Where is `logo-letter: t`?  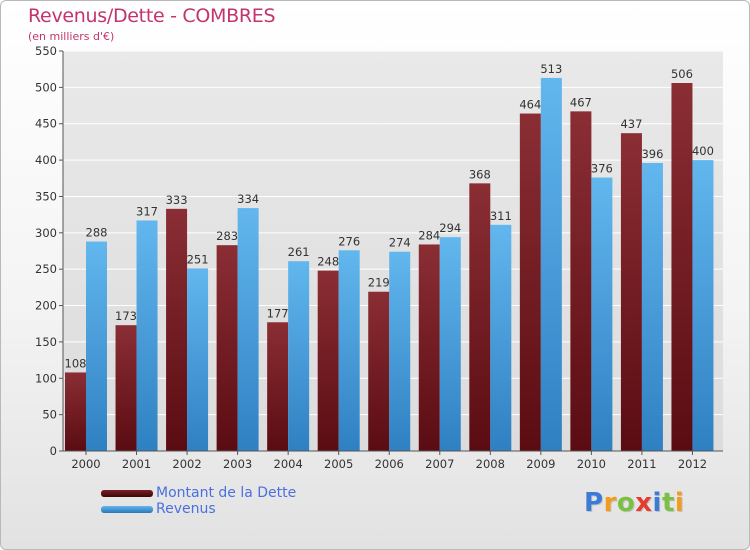
logo-letter: t is located at coordinates (668, 503).